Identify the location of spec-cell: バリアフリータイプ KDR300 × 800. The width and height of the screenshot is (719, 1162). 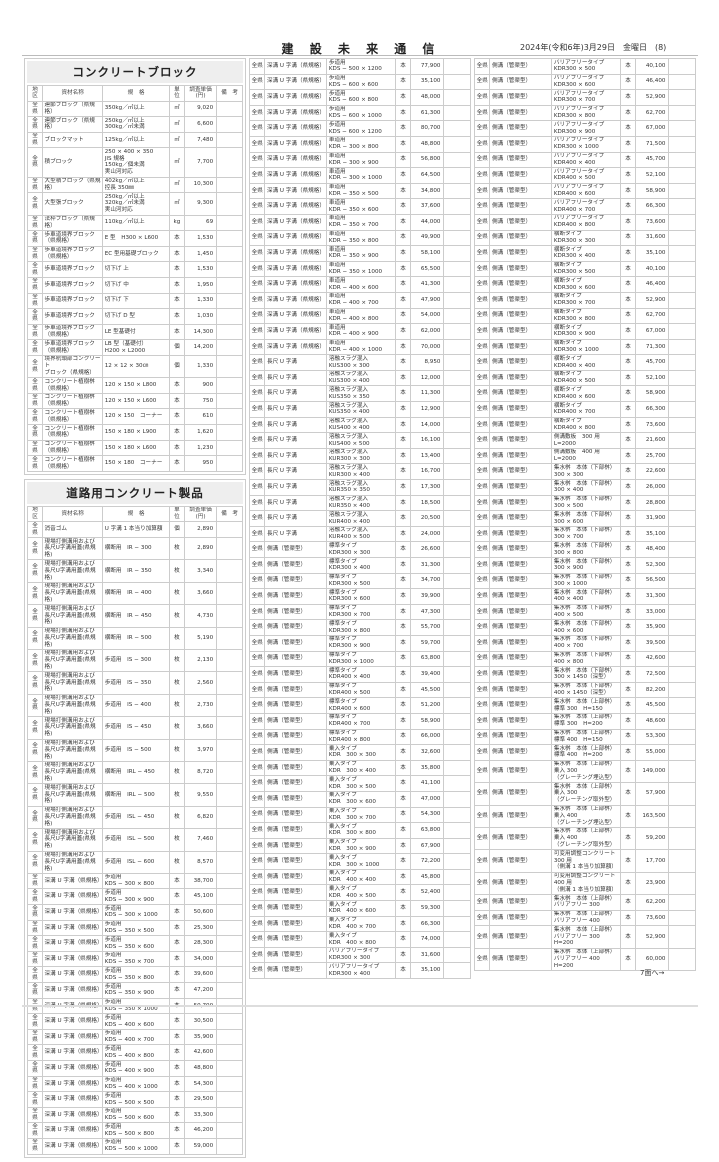
(586, 113).